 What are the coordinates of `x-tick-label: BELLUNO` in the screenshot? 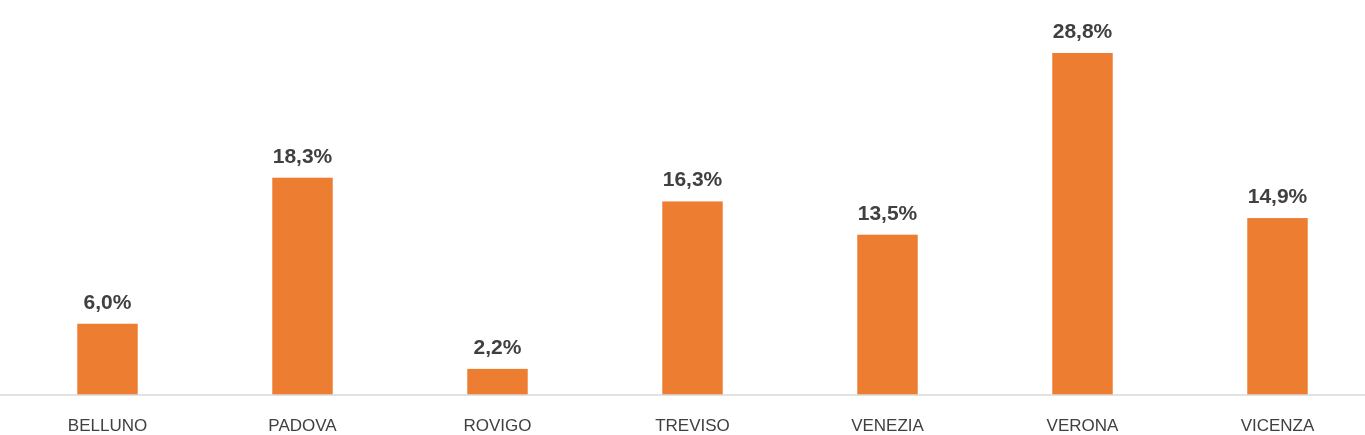 It's located at (107, 425).